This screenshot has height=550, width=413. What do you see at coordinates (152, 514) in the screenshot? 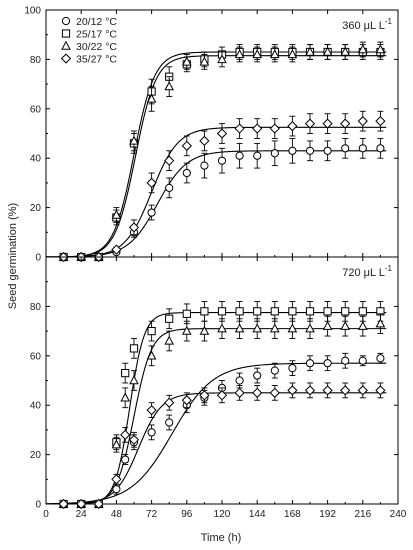
I see `x-tick-label: 72` at bounding box center [152, 514].